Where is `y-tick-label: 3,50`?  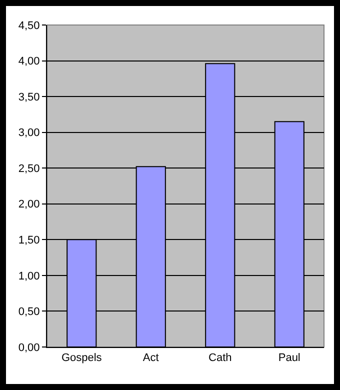 y-tick-label: 3,50 is located at coordinates (29, 97).